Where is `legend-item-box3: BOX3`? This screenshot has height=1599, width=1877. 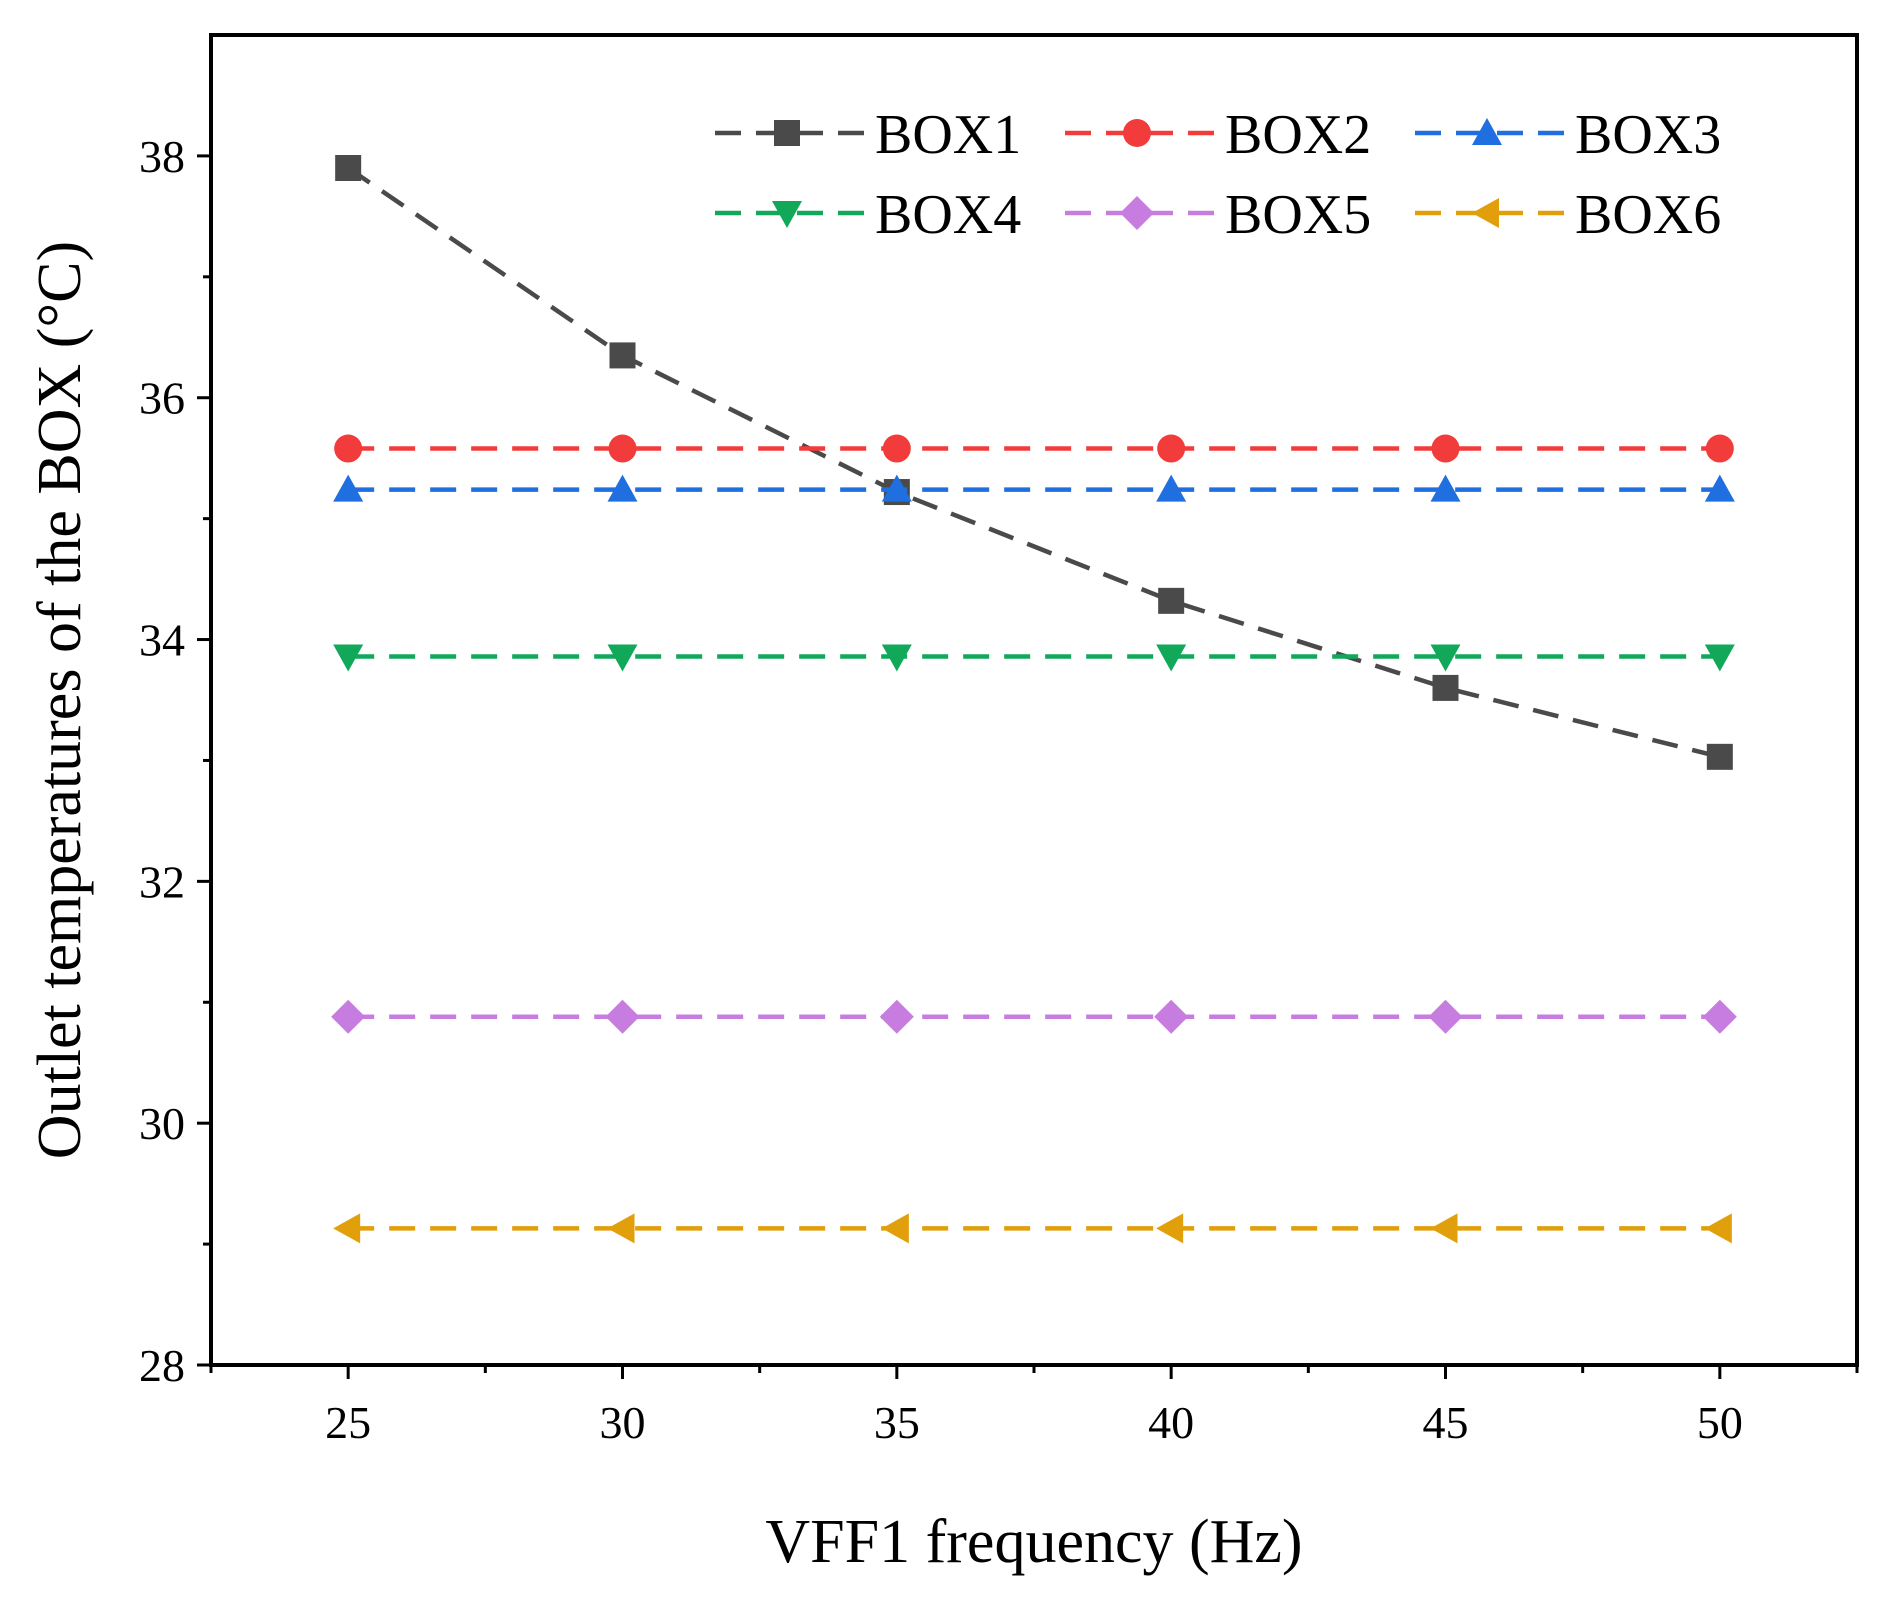
legend-item-box3: BOX3 is located at coordinates (1568, 135).